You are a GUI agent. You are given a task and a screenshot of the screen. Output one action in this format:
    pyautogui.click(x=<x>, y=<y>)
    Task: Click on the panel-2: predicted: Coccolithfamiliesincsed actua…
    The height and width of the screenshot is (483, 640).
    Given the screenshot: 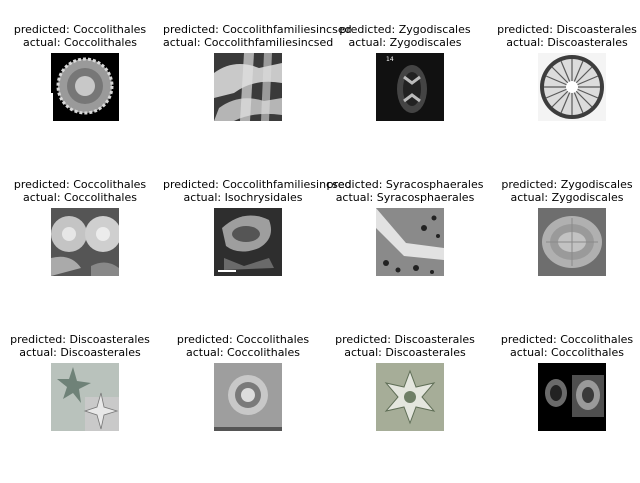 What is the action you would take?
    pyautogui.click(x=257, y=98)
    